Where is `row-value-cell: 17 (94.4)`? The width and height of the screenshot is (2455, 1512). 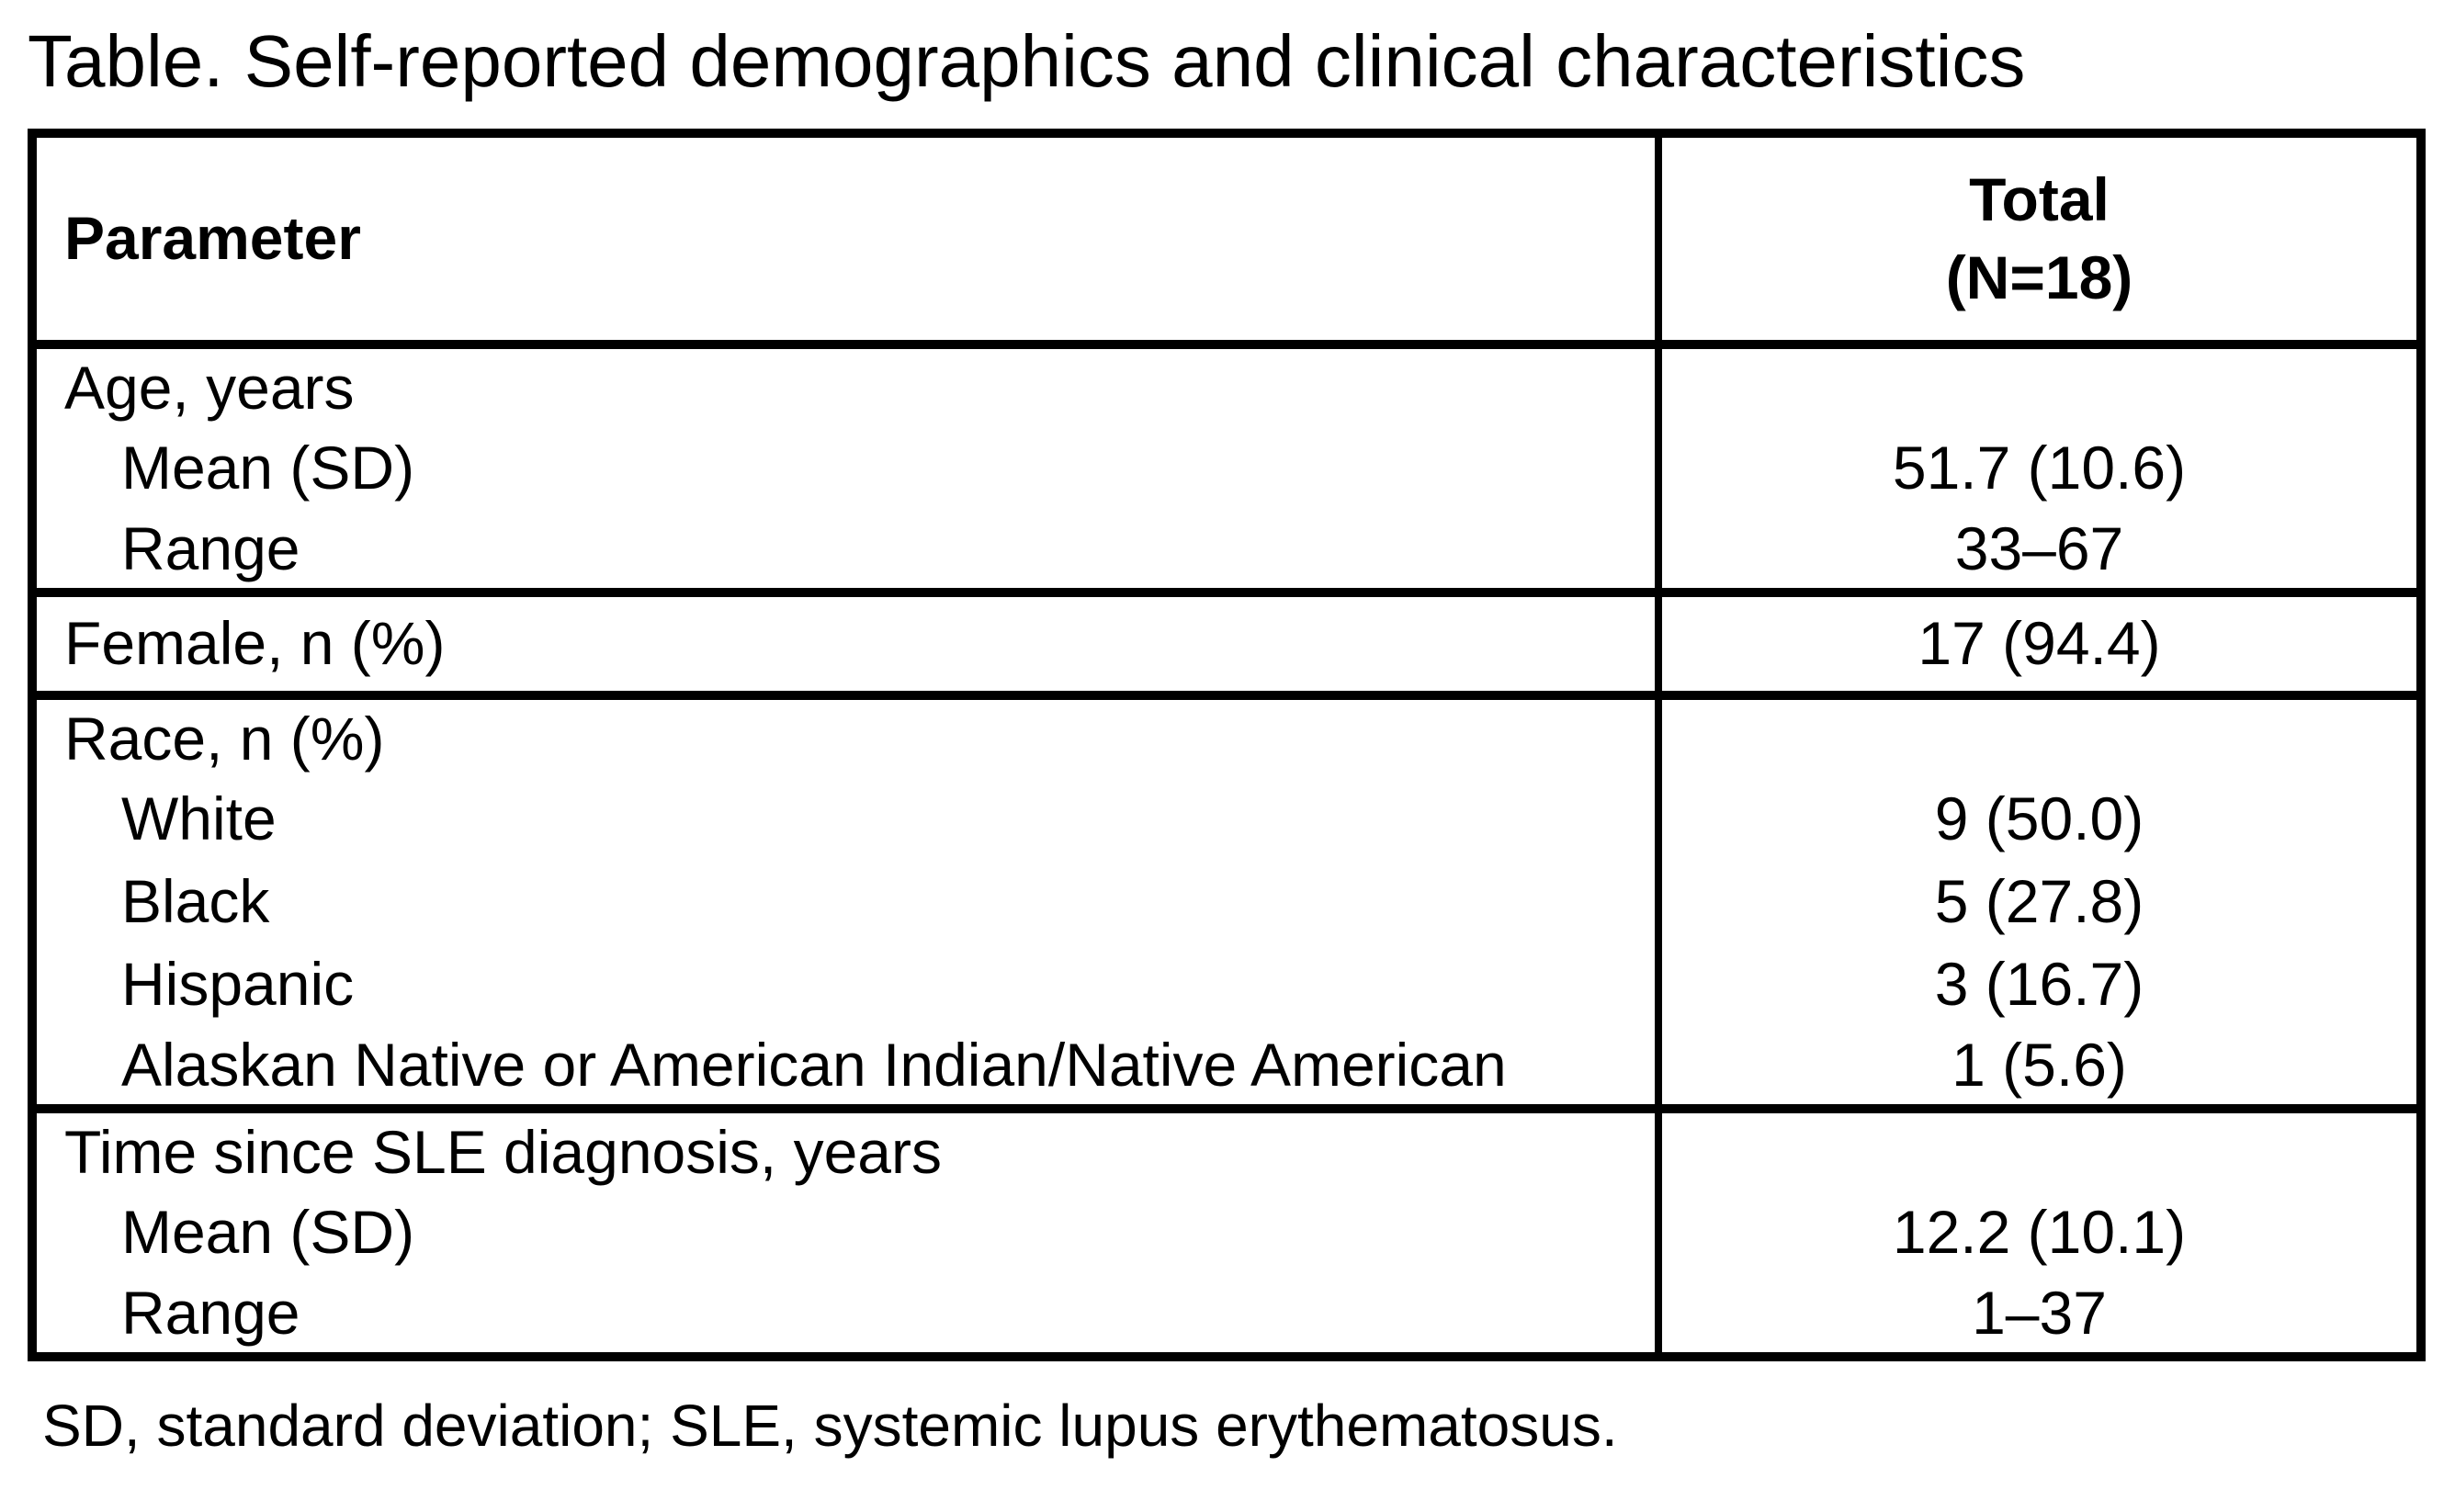
row-value-cell: 17 (94.4) is located at coordinates (2039, 641).